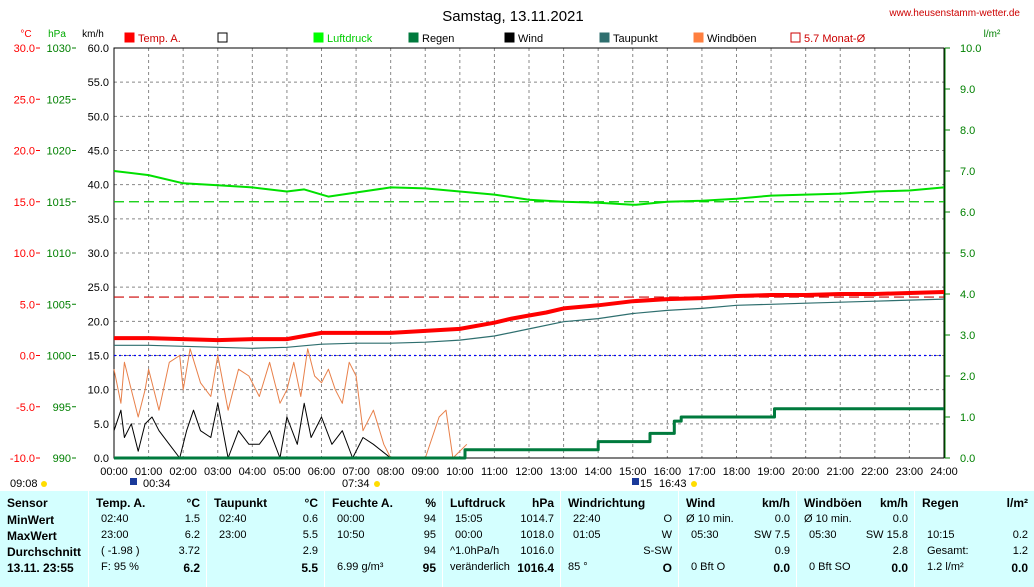 The width and height of the screenshot is (1034, 587). I want to click on press-max-value: 1018.0, so click(537, 535).